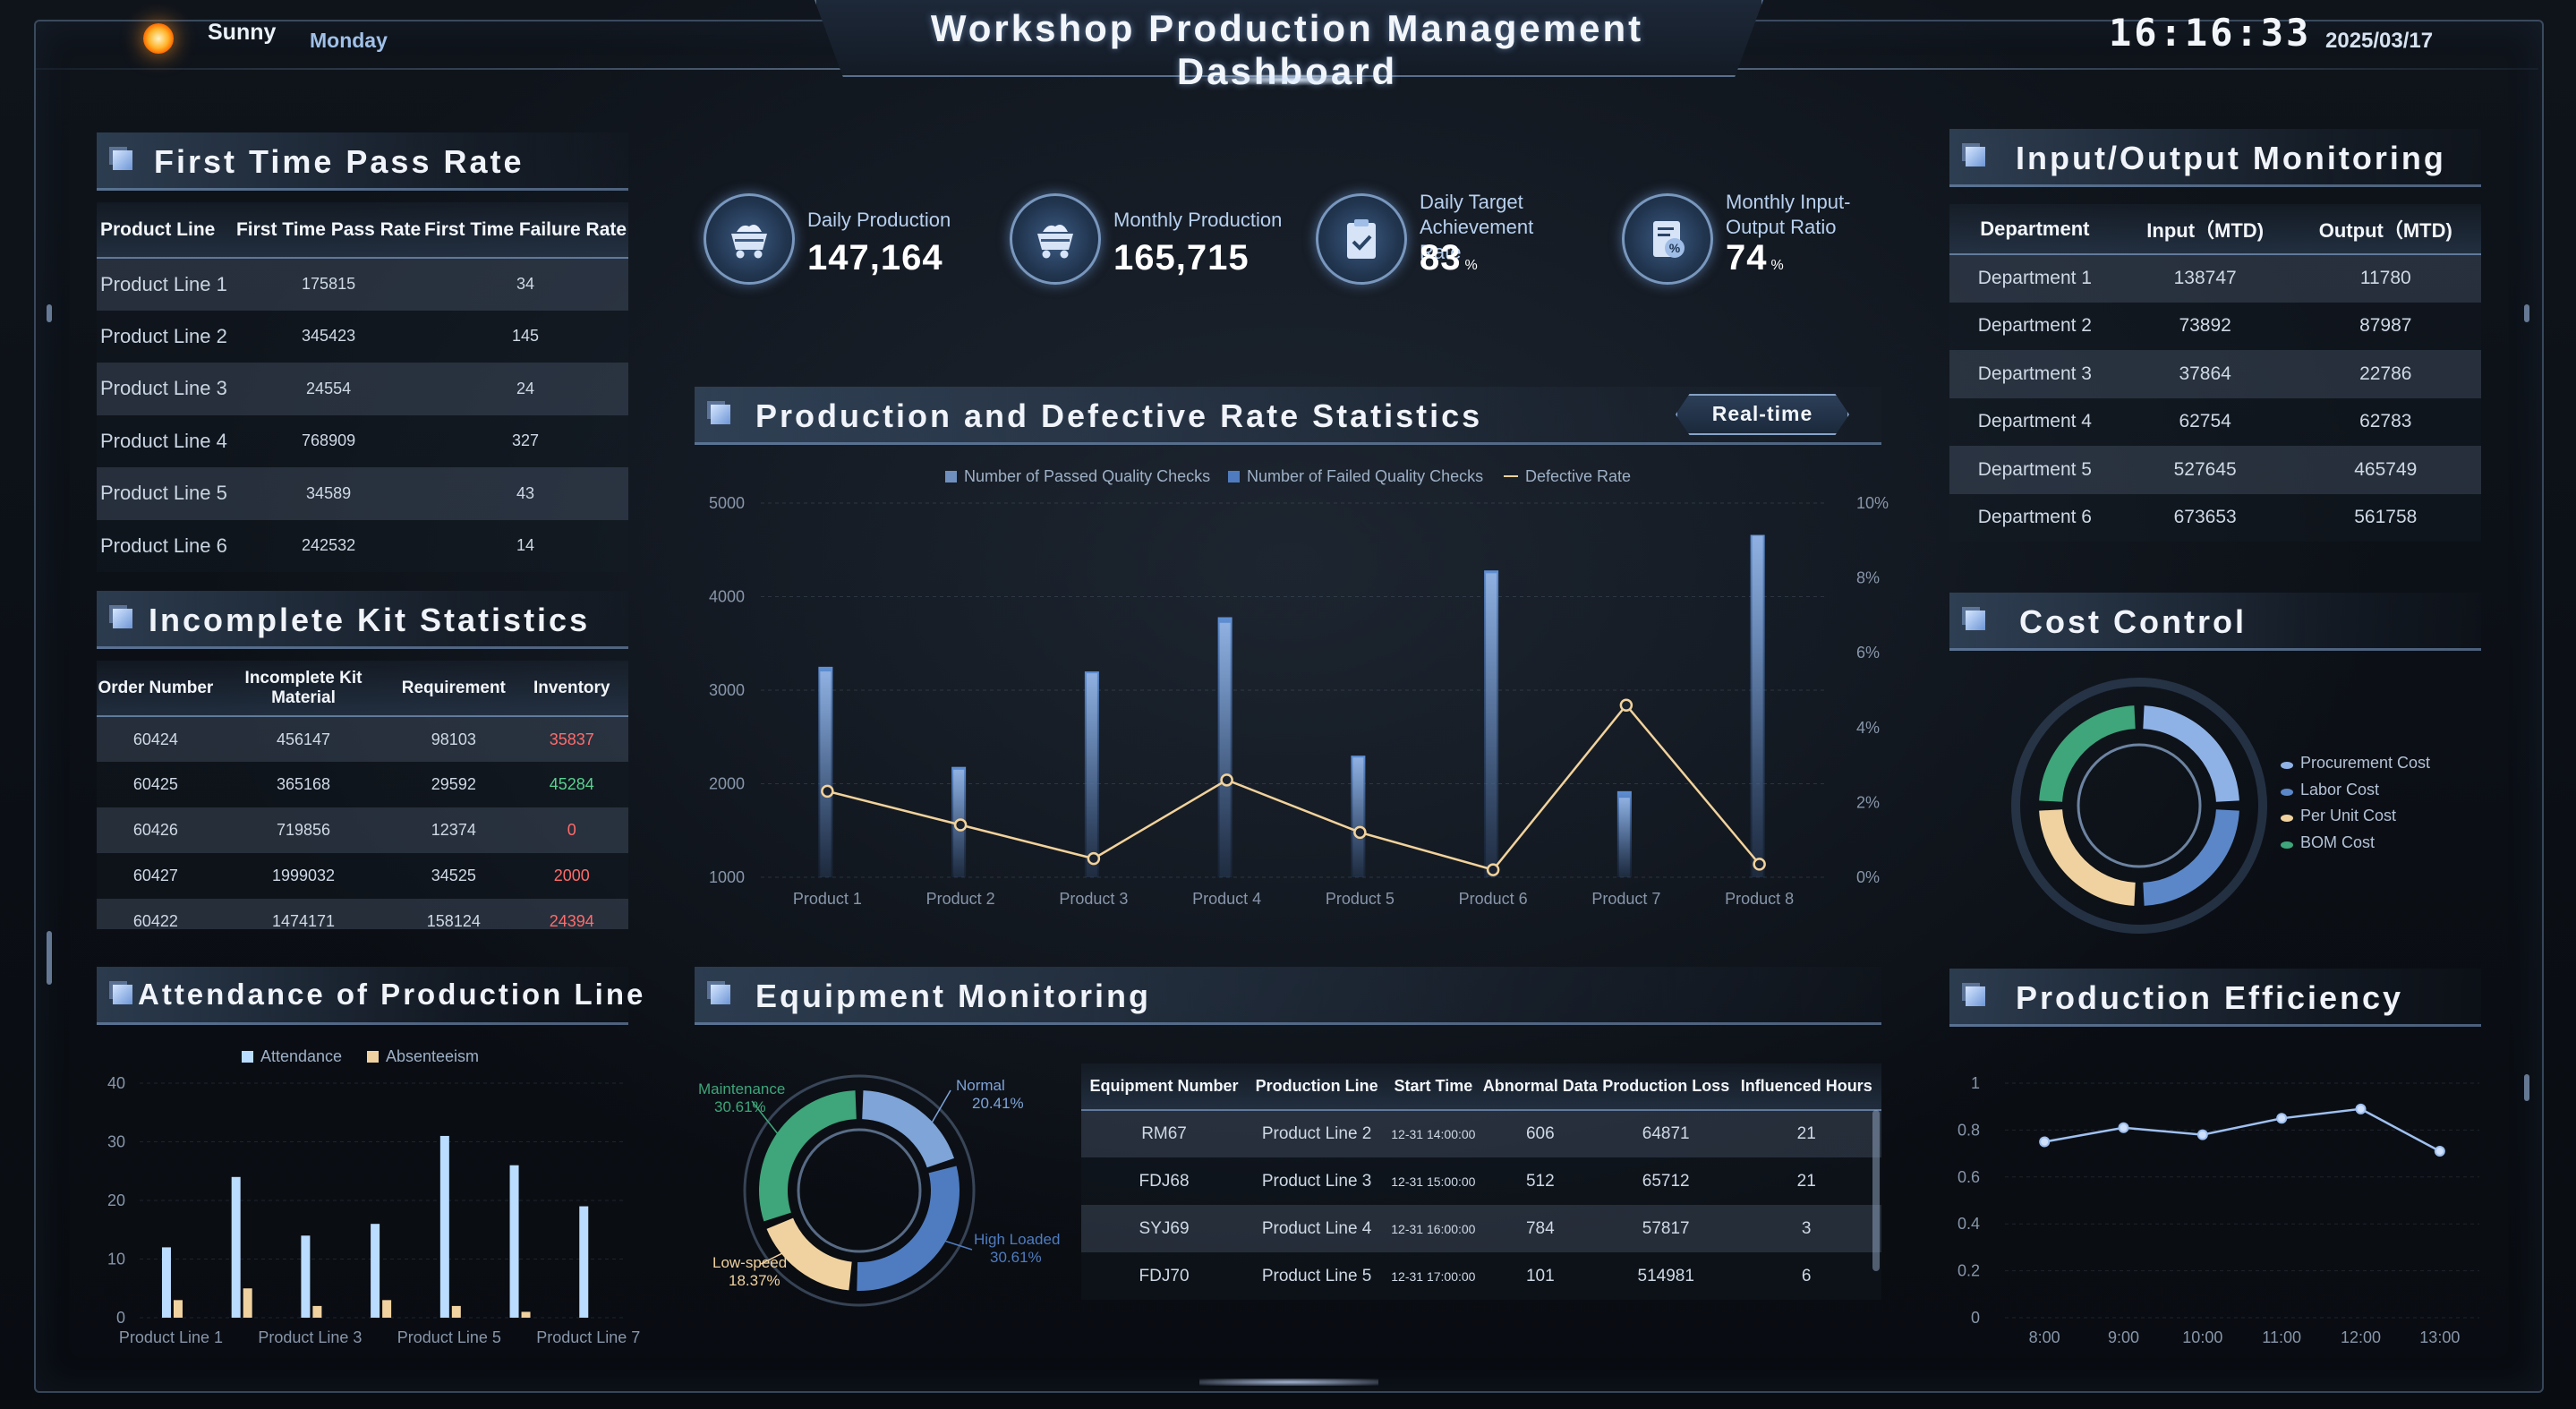 This screenshot has width=2576, height=1409. What do you see at coordinates (740, 1106) in the screenshot?
I see `slice-percent: 30.61%` at bounding box center [740, 1106].